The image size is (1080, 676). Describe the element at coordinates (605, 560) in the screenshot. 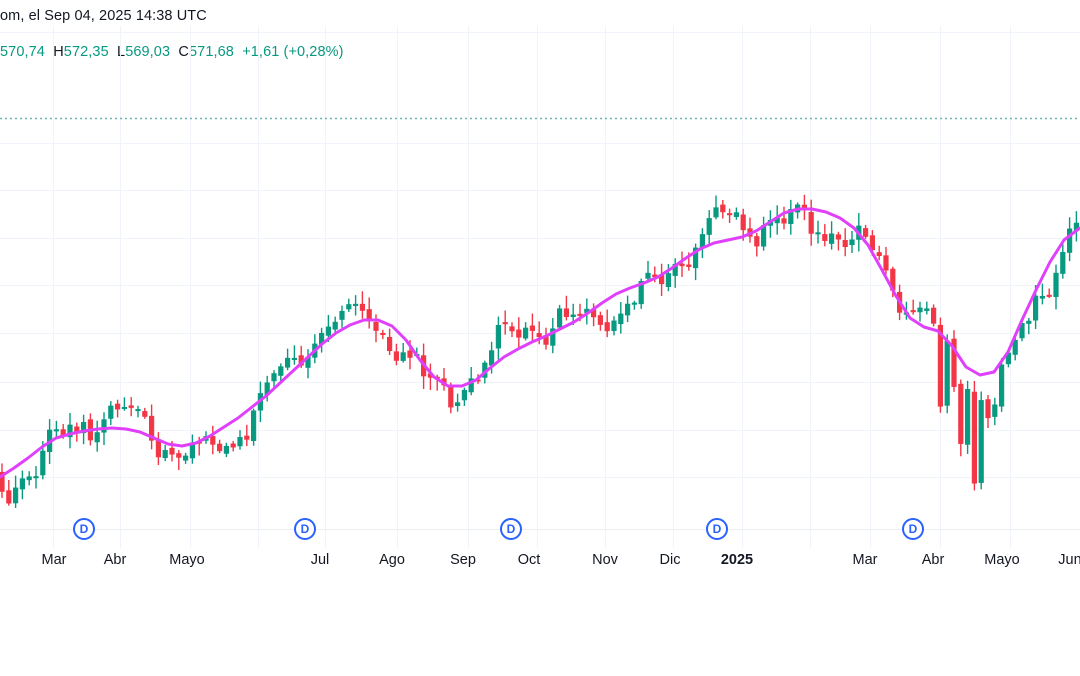

I see `axis-tick-nov: Nov` at that location.